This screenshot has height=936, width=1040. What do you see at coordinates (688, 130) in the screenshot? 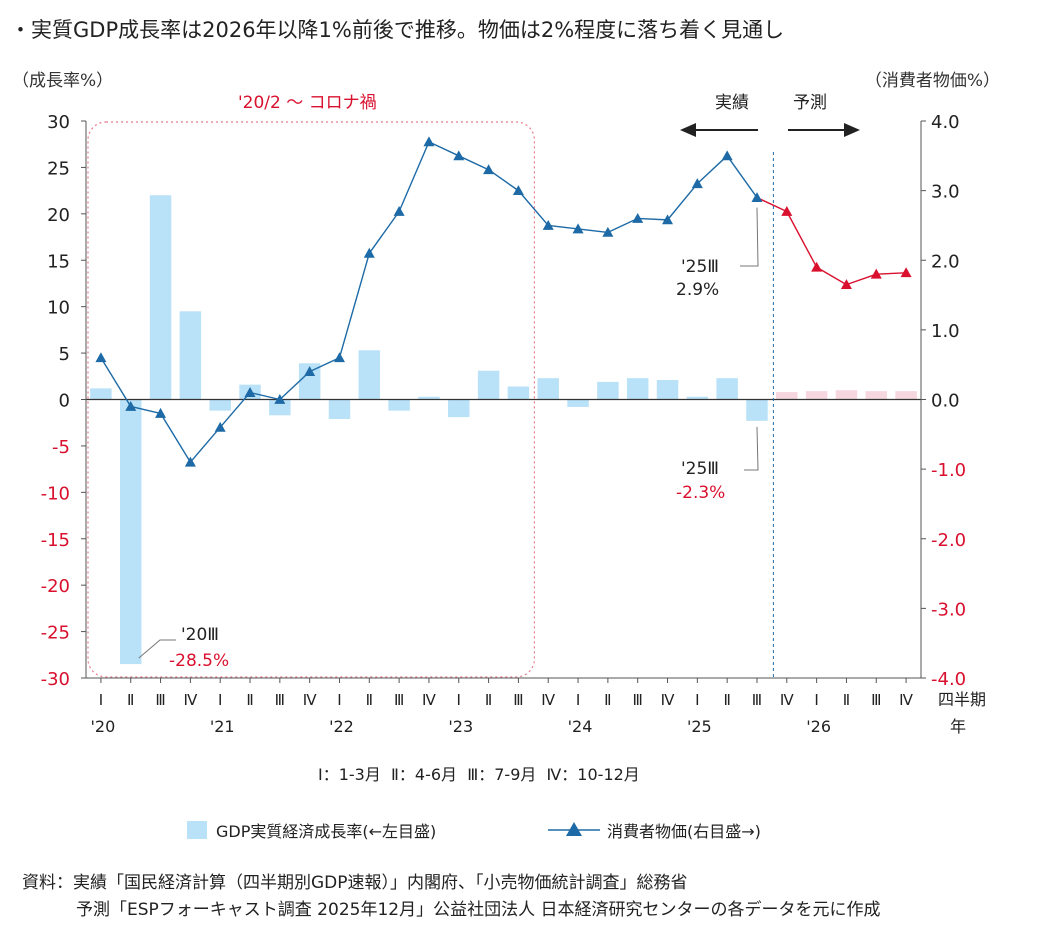
I see `actual-arrow-head` at bounding box center [688, 130].